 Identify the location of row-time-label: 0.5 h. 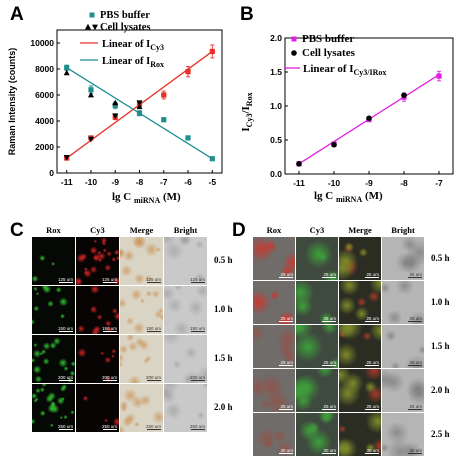
(223, 260).